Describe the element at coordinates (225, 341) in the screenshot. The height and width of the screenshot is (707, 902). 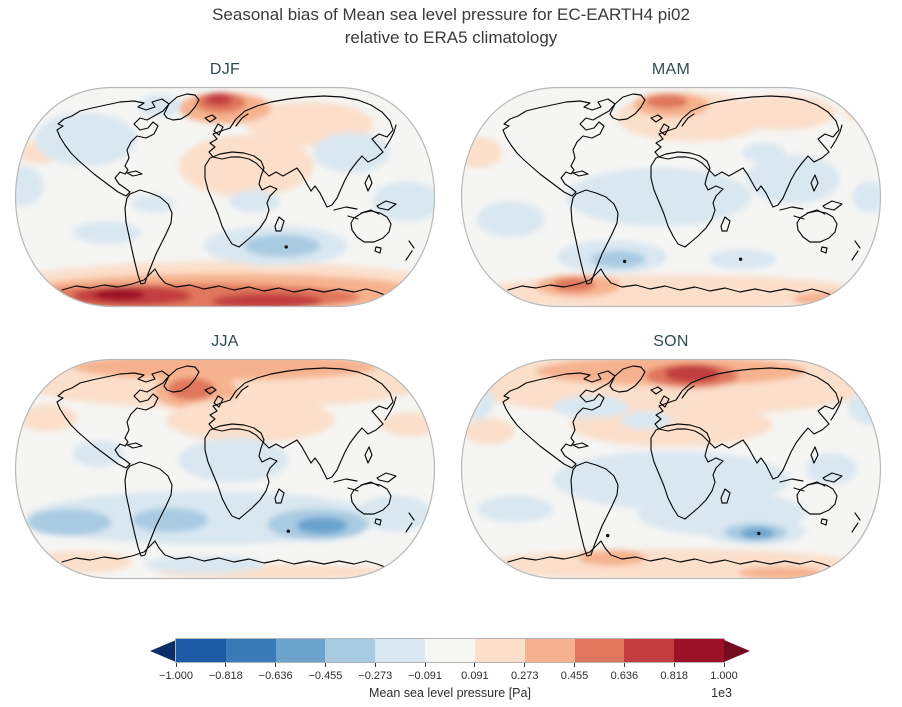
I see `panel-title-jja: JJA` at that location.